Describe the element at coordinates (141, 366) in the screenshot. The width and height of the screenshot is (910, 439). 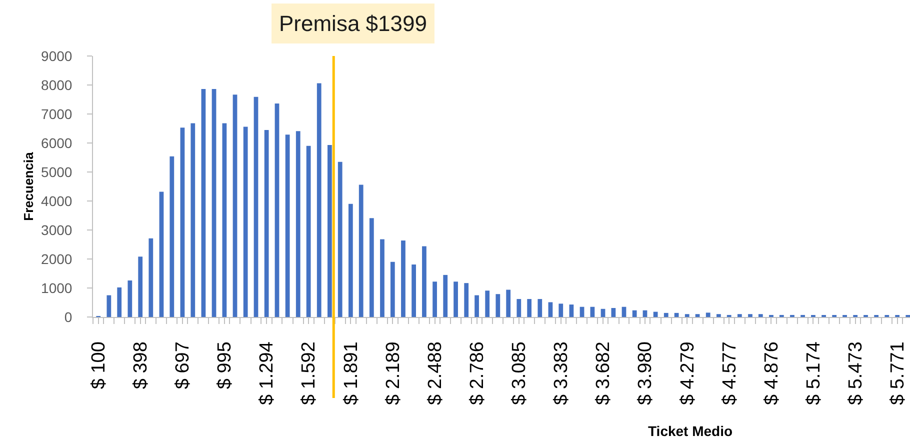
I see `x-tick-label: $ 398` at that location.